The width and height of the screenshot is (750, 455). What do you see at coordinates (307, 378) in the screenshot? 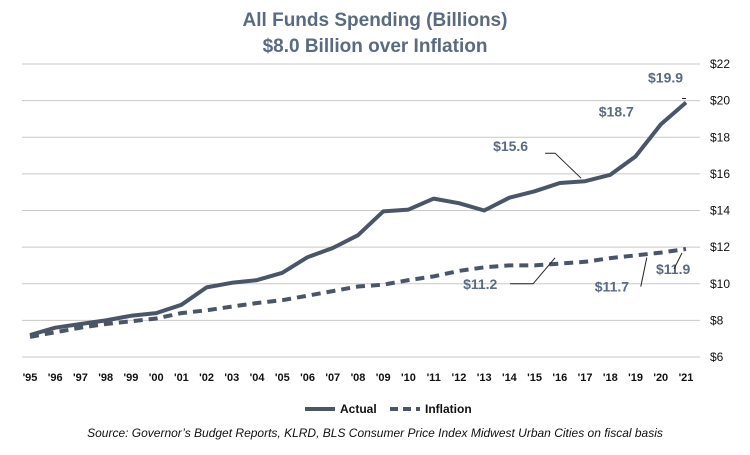
I see `x-tick-label: '06` at bounding box center [307, 378].